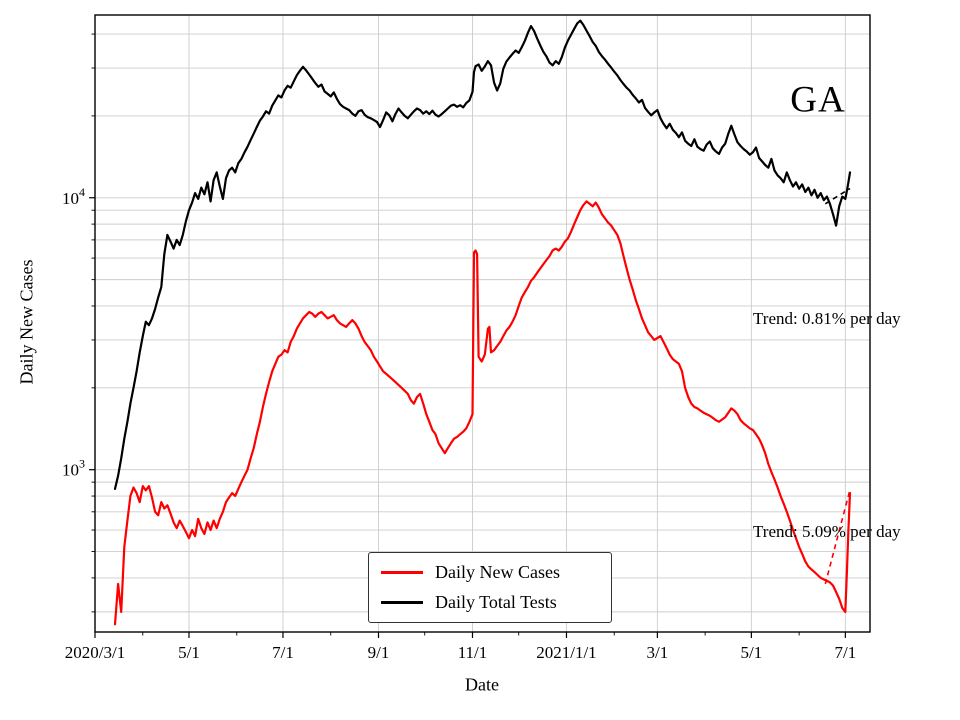  Describe the element at coordinates (402, 602) in the screenshot. I see `legend-swatch-daily-total-tests` at that location.